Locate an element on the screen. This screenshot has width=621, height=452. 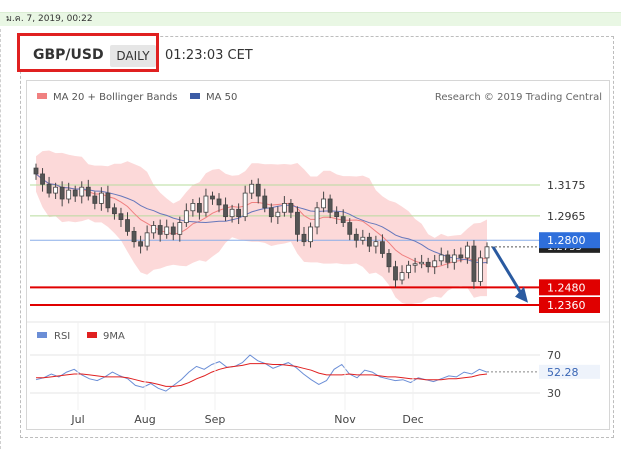
level-tag-1.3175 is located at coordinates (561, 185).